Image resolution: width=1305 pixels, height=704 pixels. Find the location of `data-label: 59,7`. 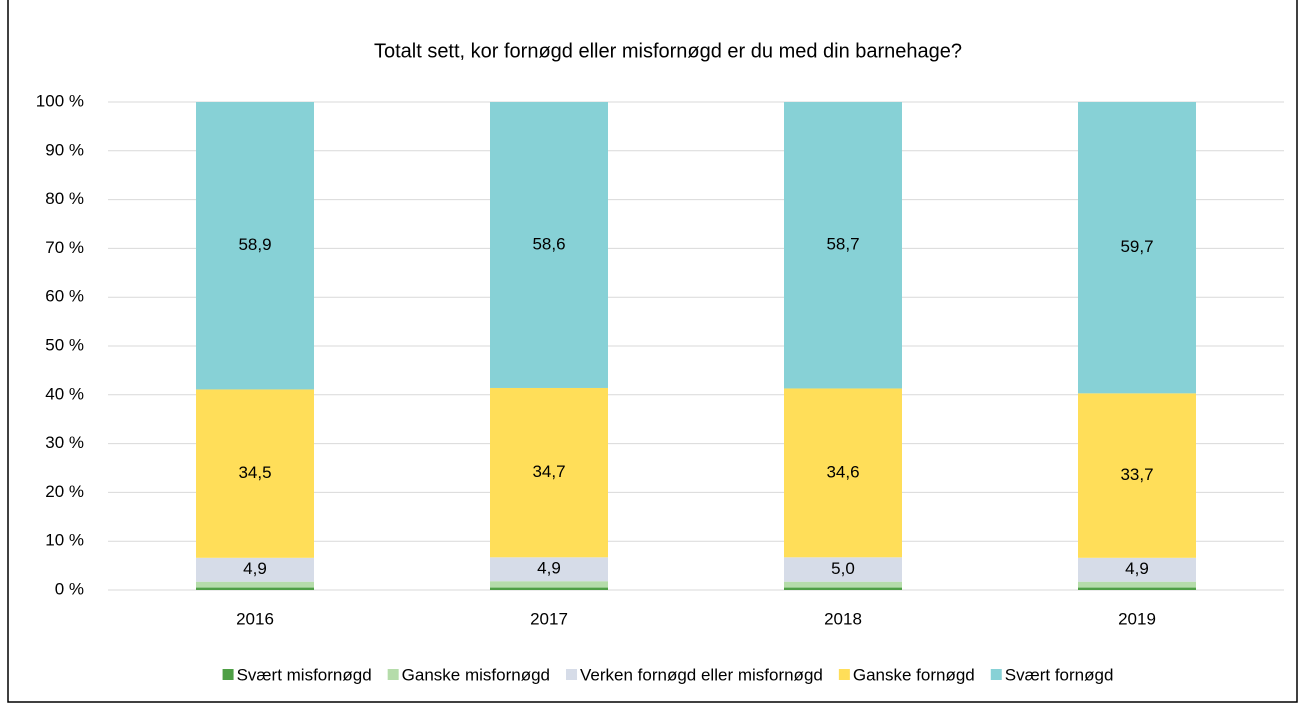

data-label: 59,7 is located at coordinates (1136, 246).